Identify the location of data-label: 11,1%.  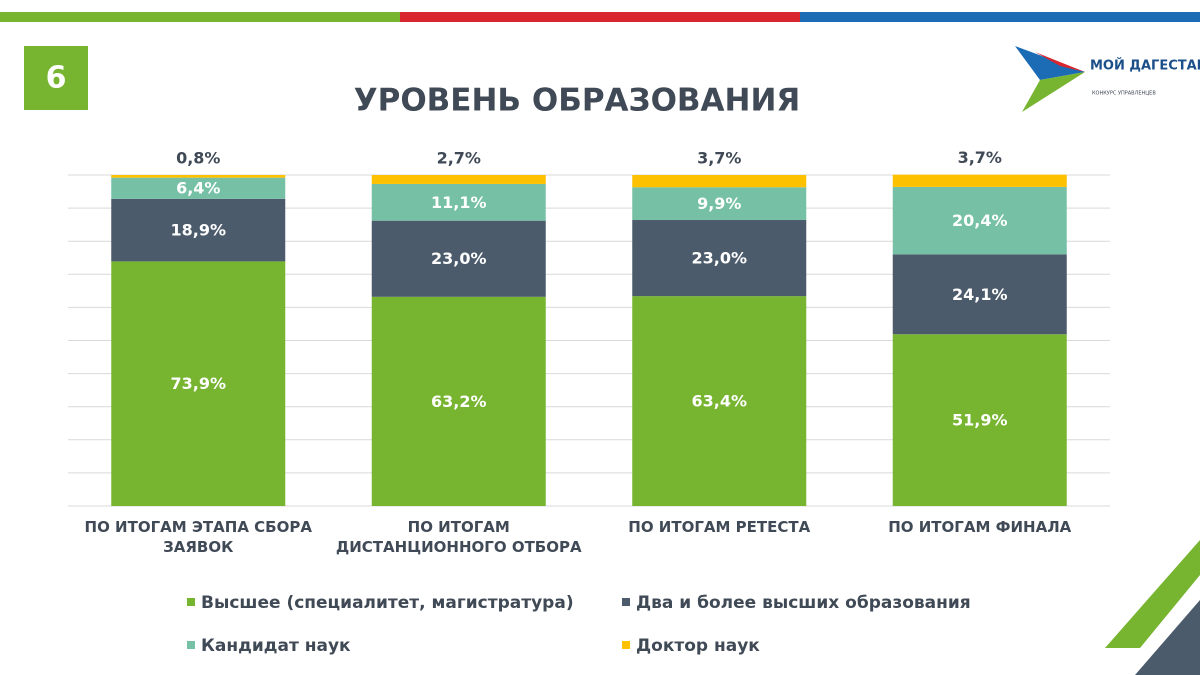
(459, 202).